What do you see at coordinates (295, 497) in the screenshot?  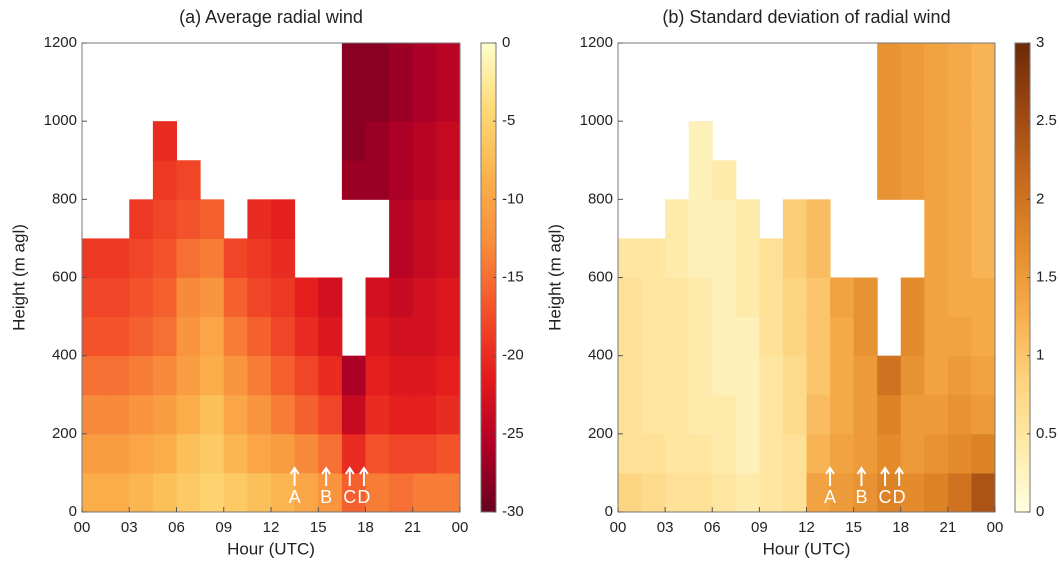 I see `annotation: A` at bounding box center [295, 497].